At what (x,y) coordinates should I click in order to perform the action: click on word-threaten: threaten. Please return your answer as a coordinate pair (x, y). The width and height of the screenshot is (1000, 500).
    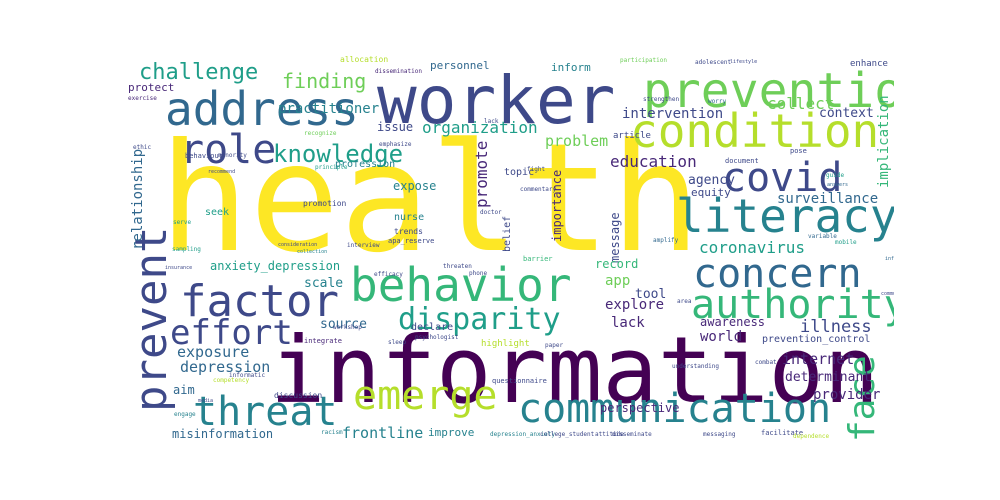
    Looking at the image, I should click on (457, 266).